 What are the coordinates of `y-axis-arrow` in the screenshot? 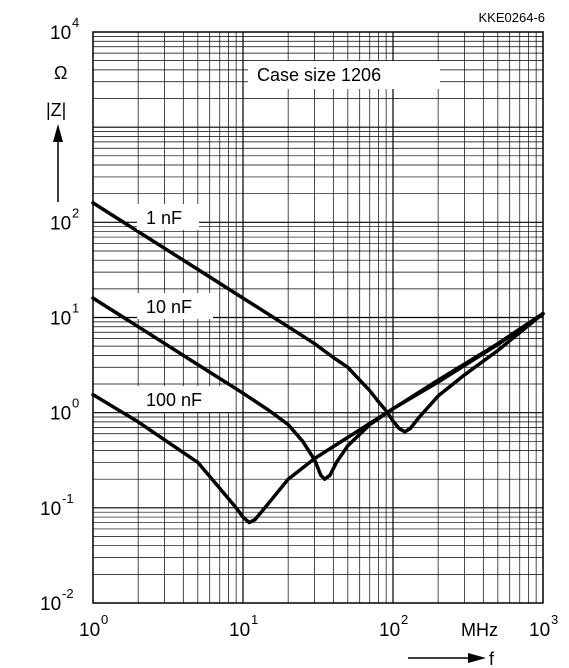 It's located at (58, 163).